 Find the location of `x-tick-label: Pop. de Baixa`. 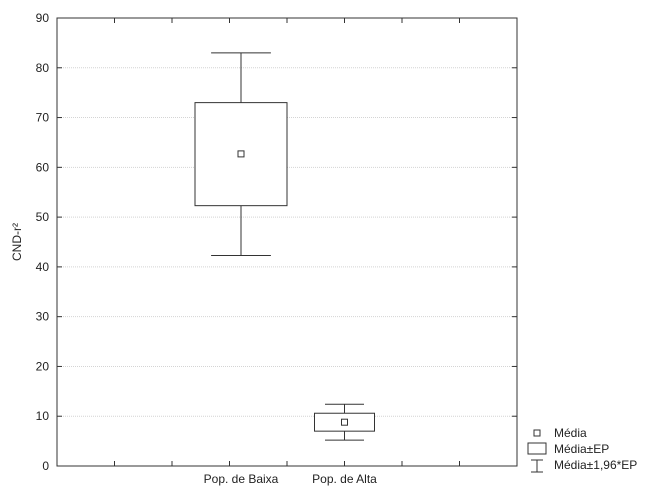

x-tick-label: Pop. de Baixa is located at coordinates (241, 479).